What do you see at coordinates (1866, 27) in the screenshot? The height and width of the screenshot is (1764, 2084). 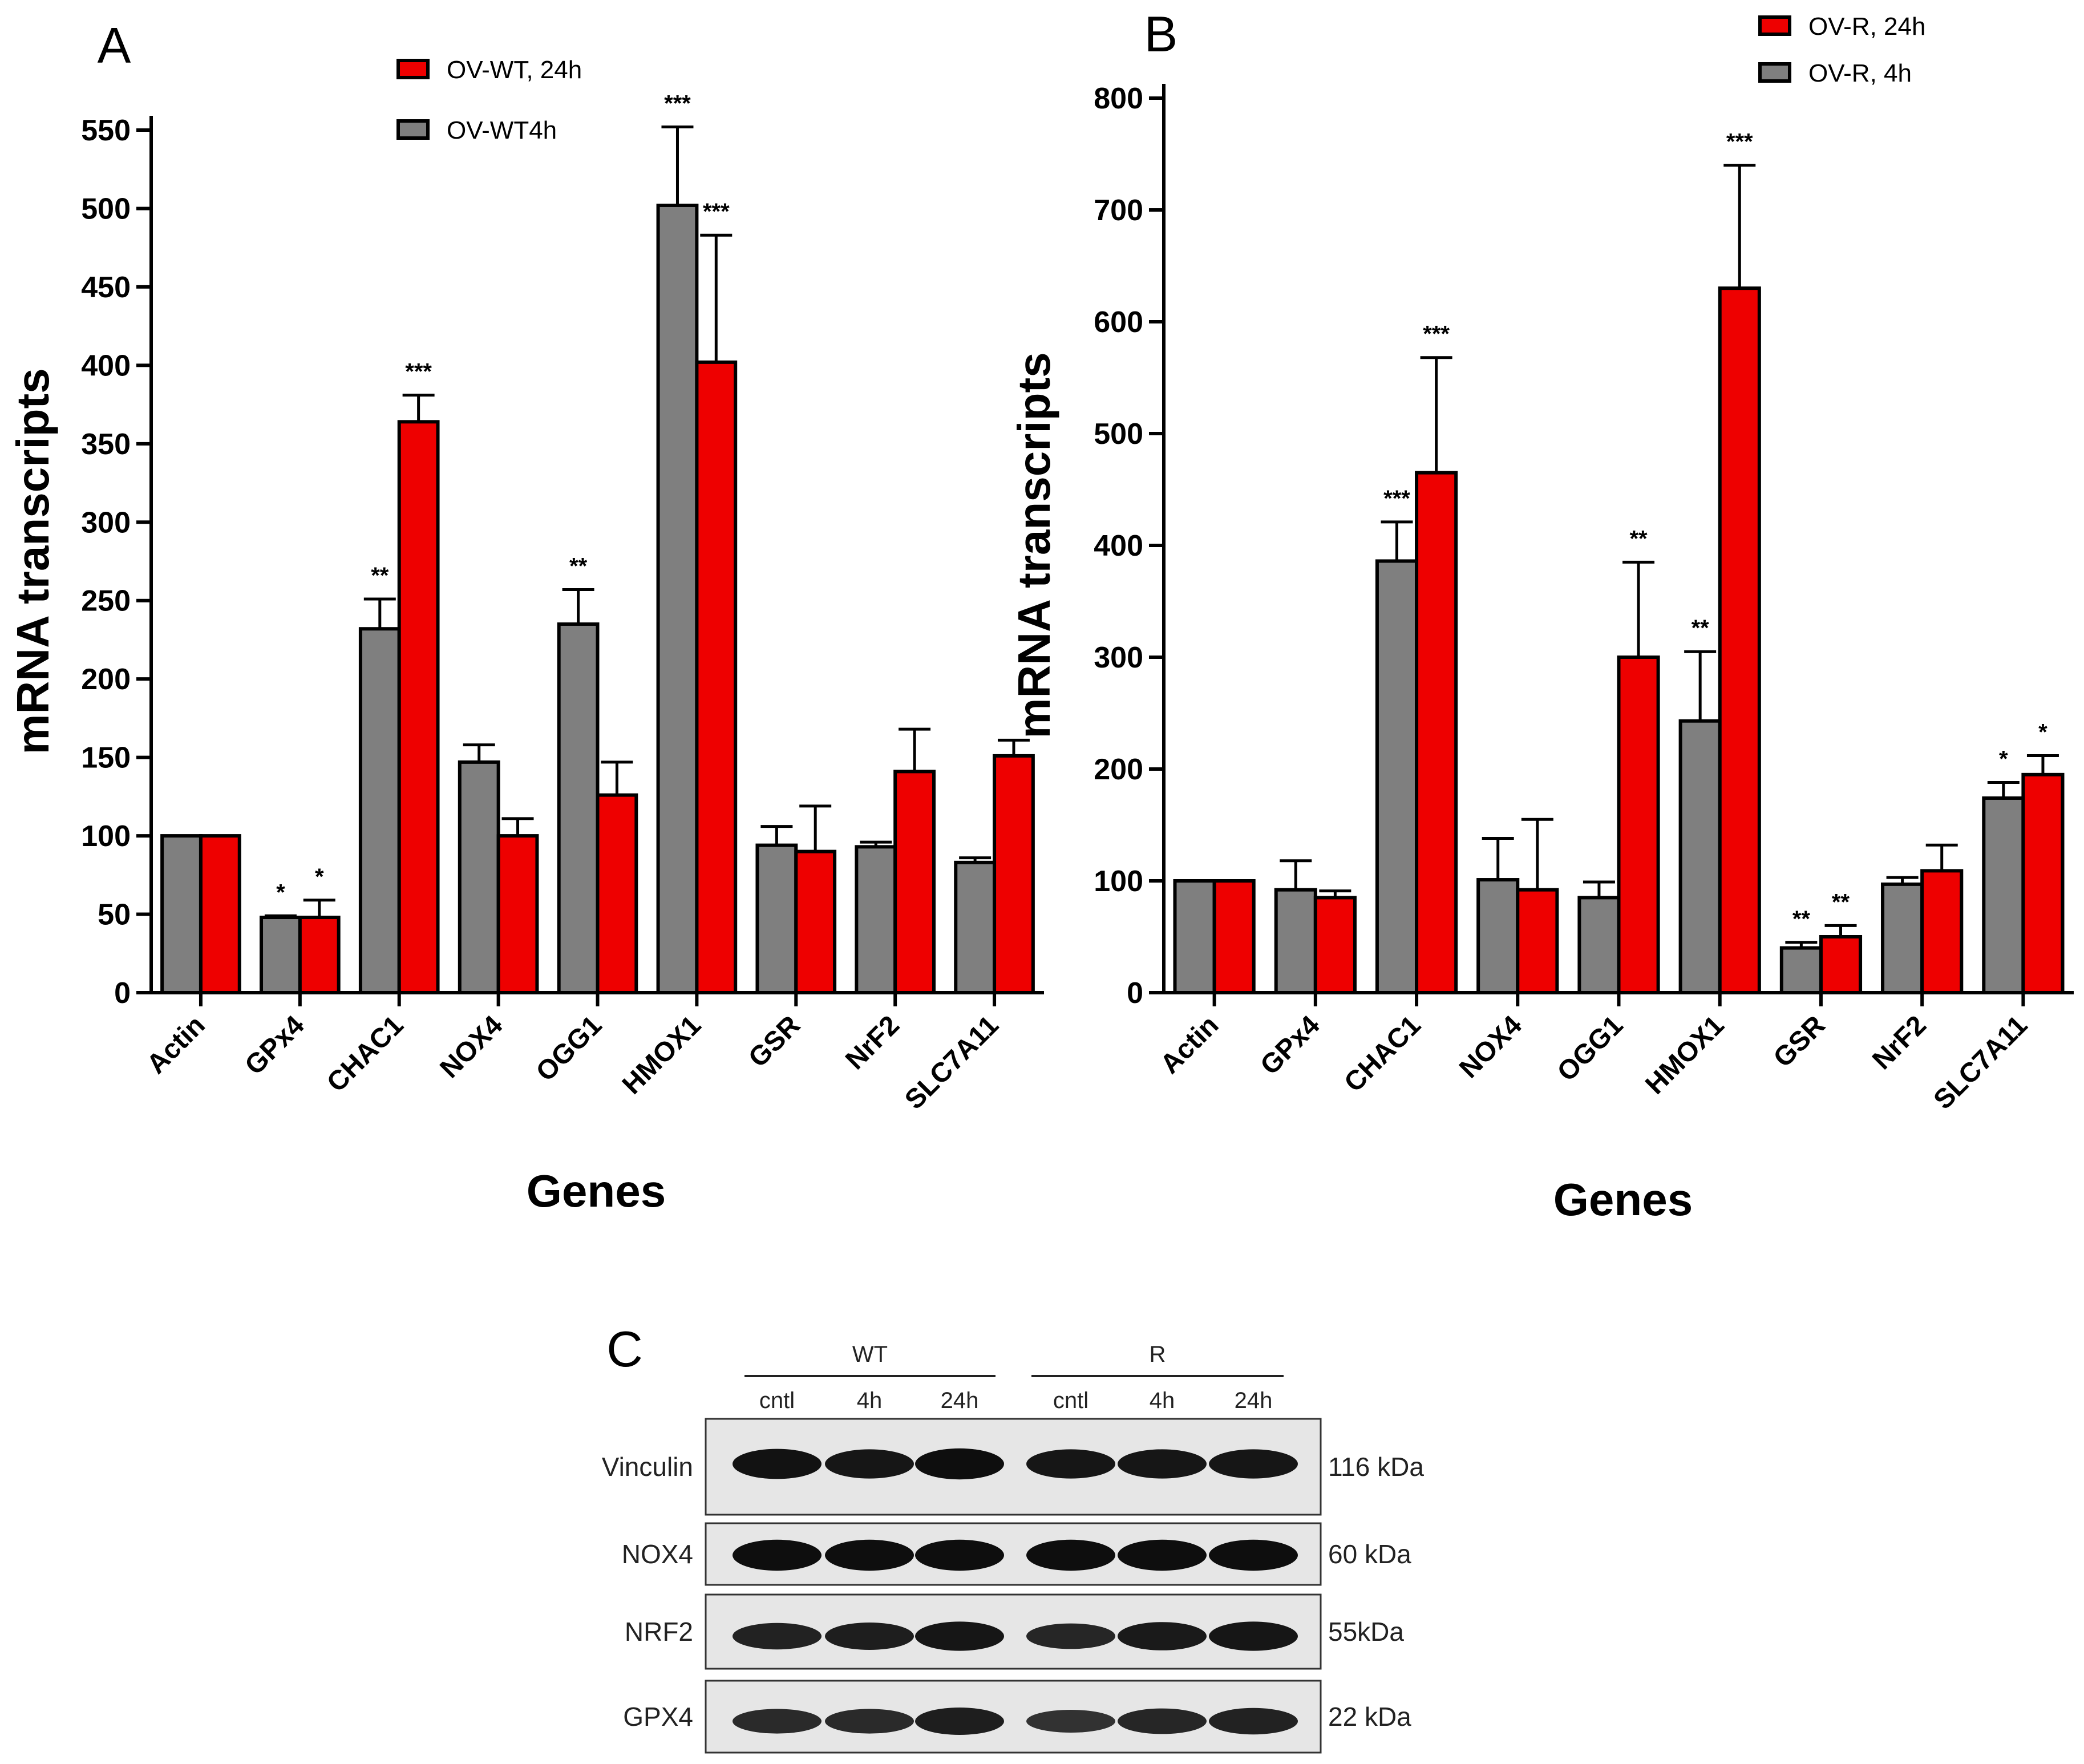 I see `panel-b-legend-label-ov-r-24h: OV-R, 24h` at bounding box center [1866, 27].